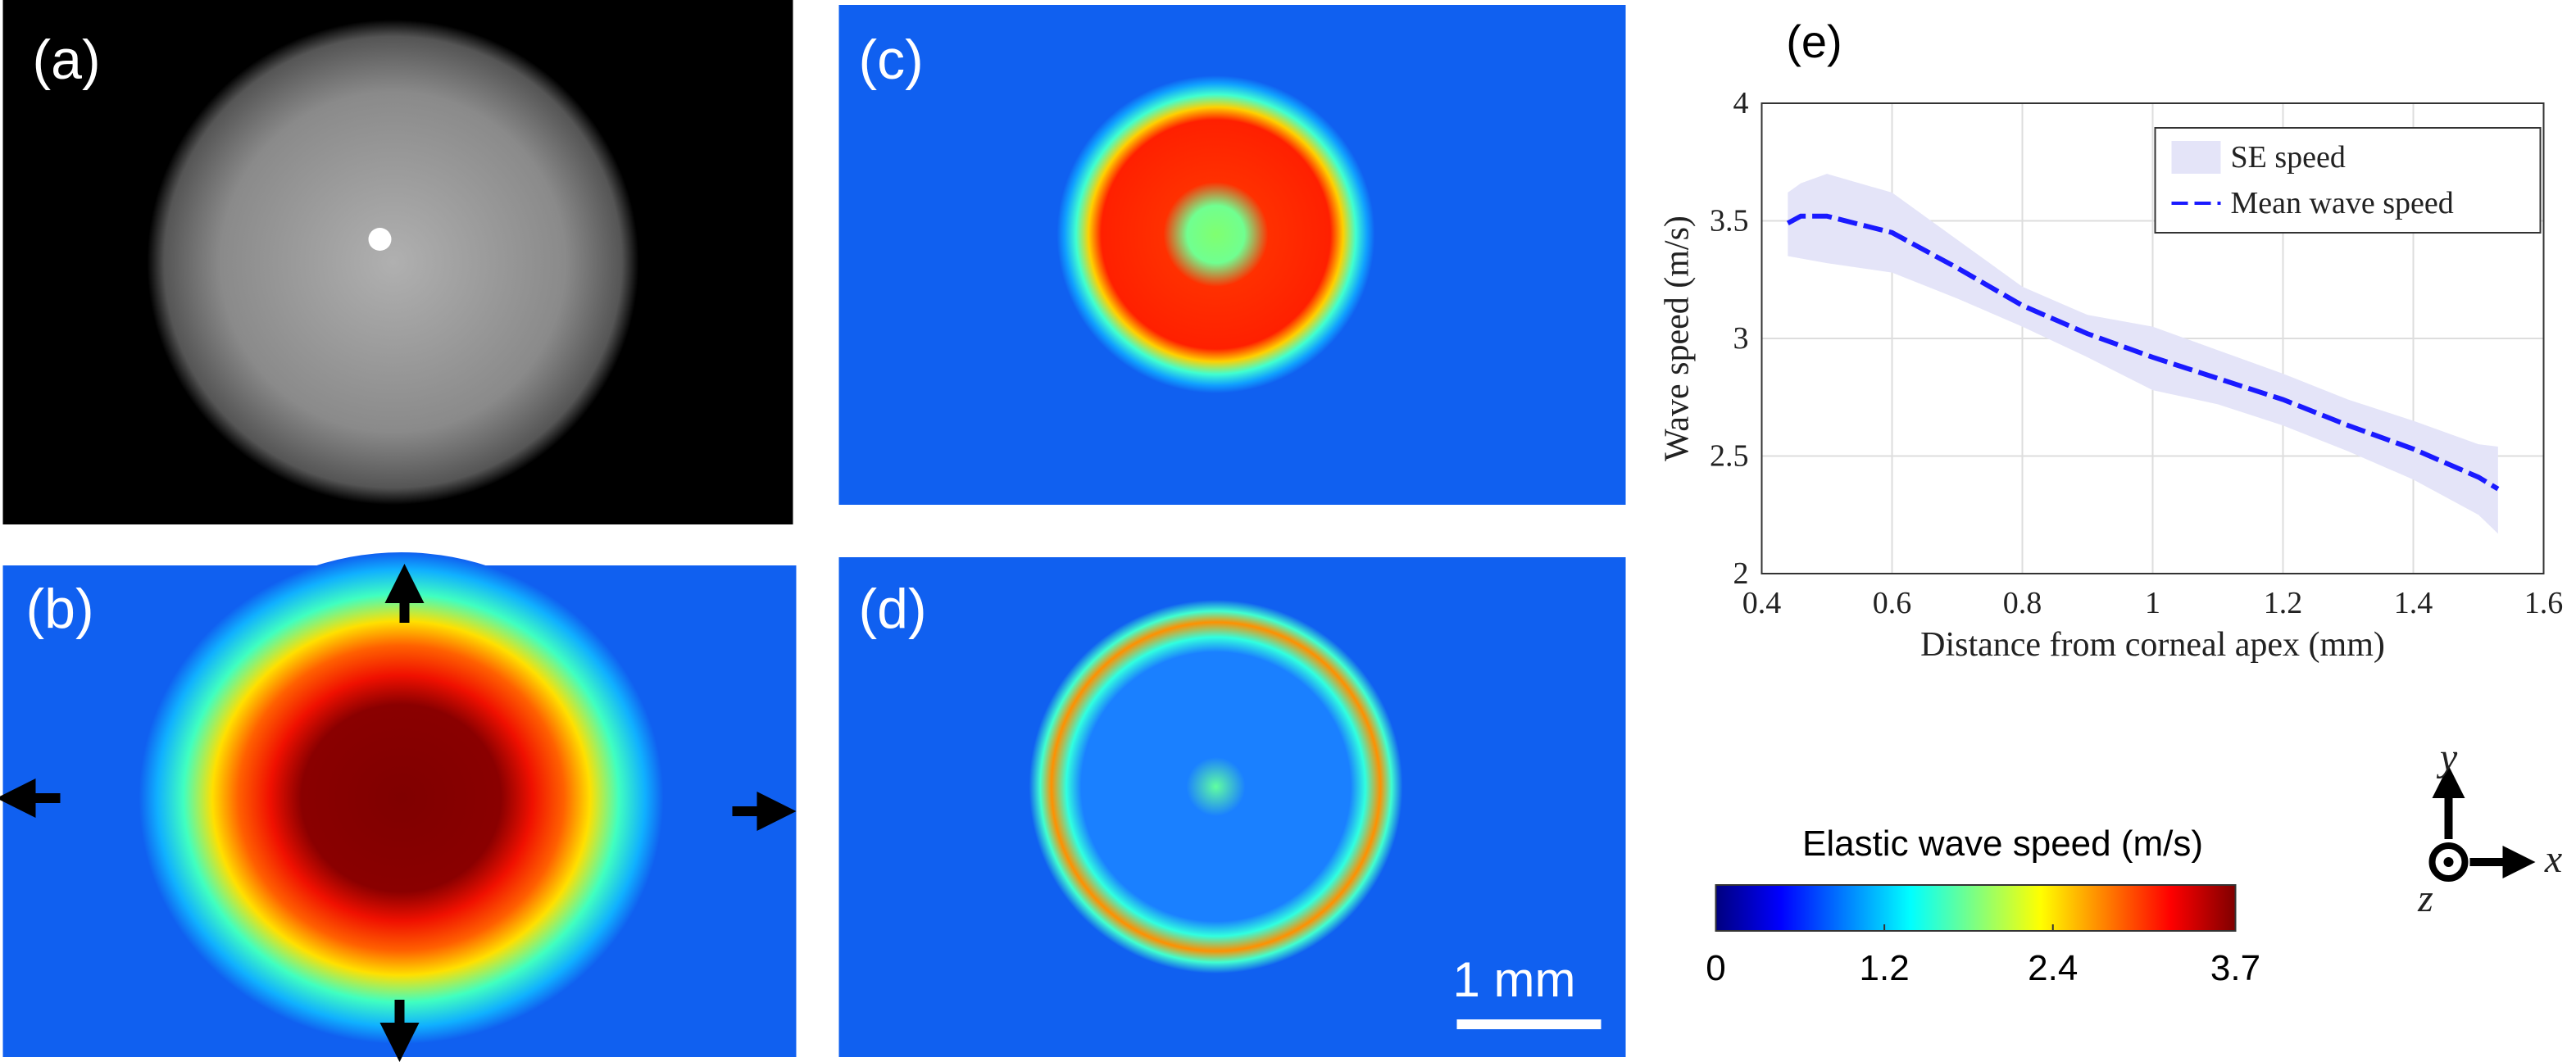 This screenshot has height=1062, width=2576. I want to click on band, so click(2143, 354).